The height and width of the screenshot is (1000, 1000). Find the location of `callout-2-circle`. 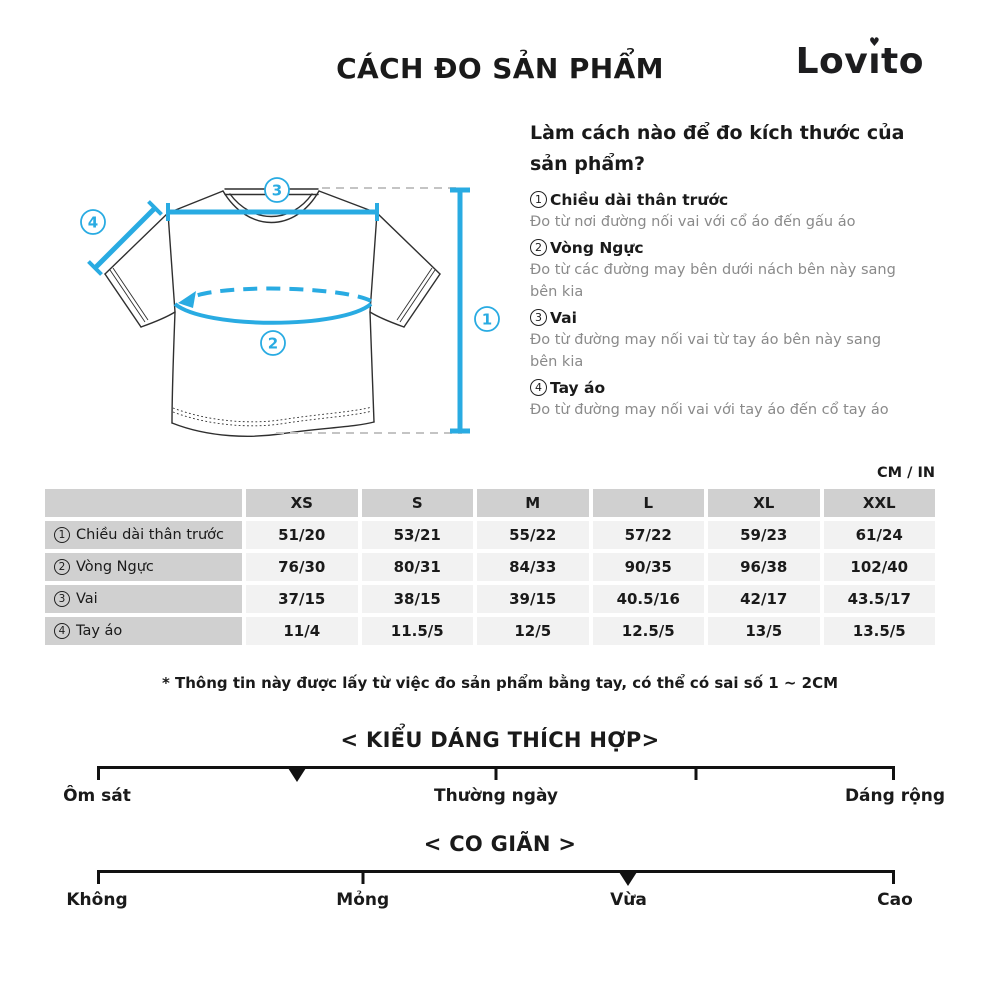

callout-2-circle is located at coordinates (273, 343).